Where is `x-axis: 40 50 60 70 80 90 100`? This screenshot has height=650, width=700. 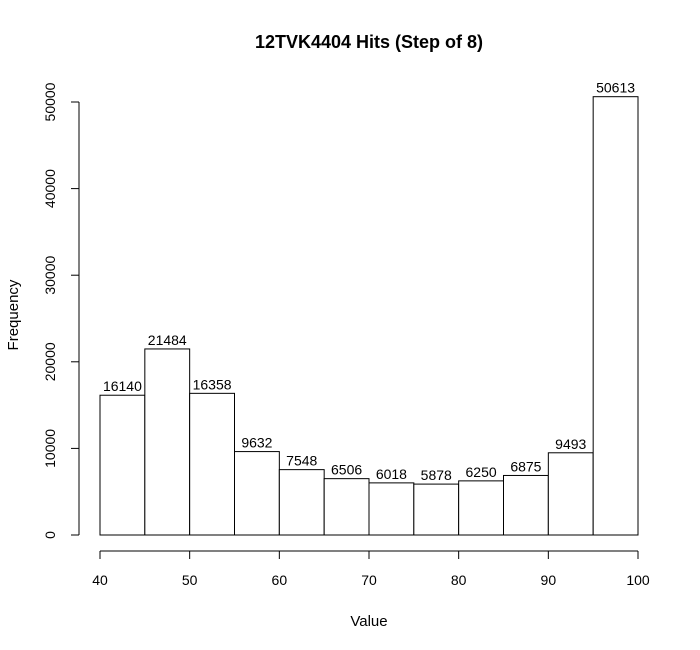 x-axis: 40 50 60 70 80 90 100 is located at coordinates (371, 569).